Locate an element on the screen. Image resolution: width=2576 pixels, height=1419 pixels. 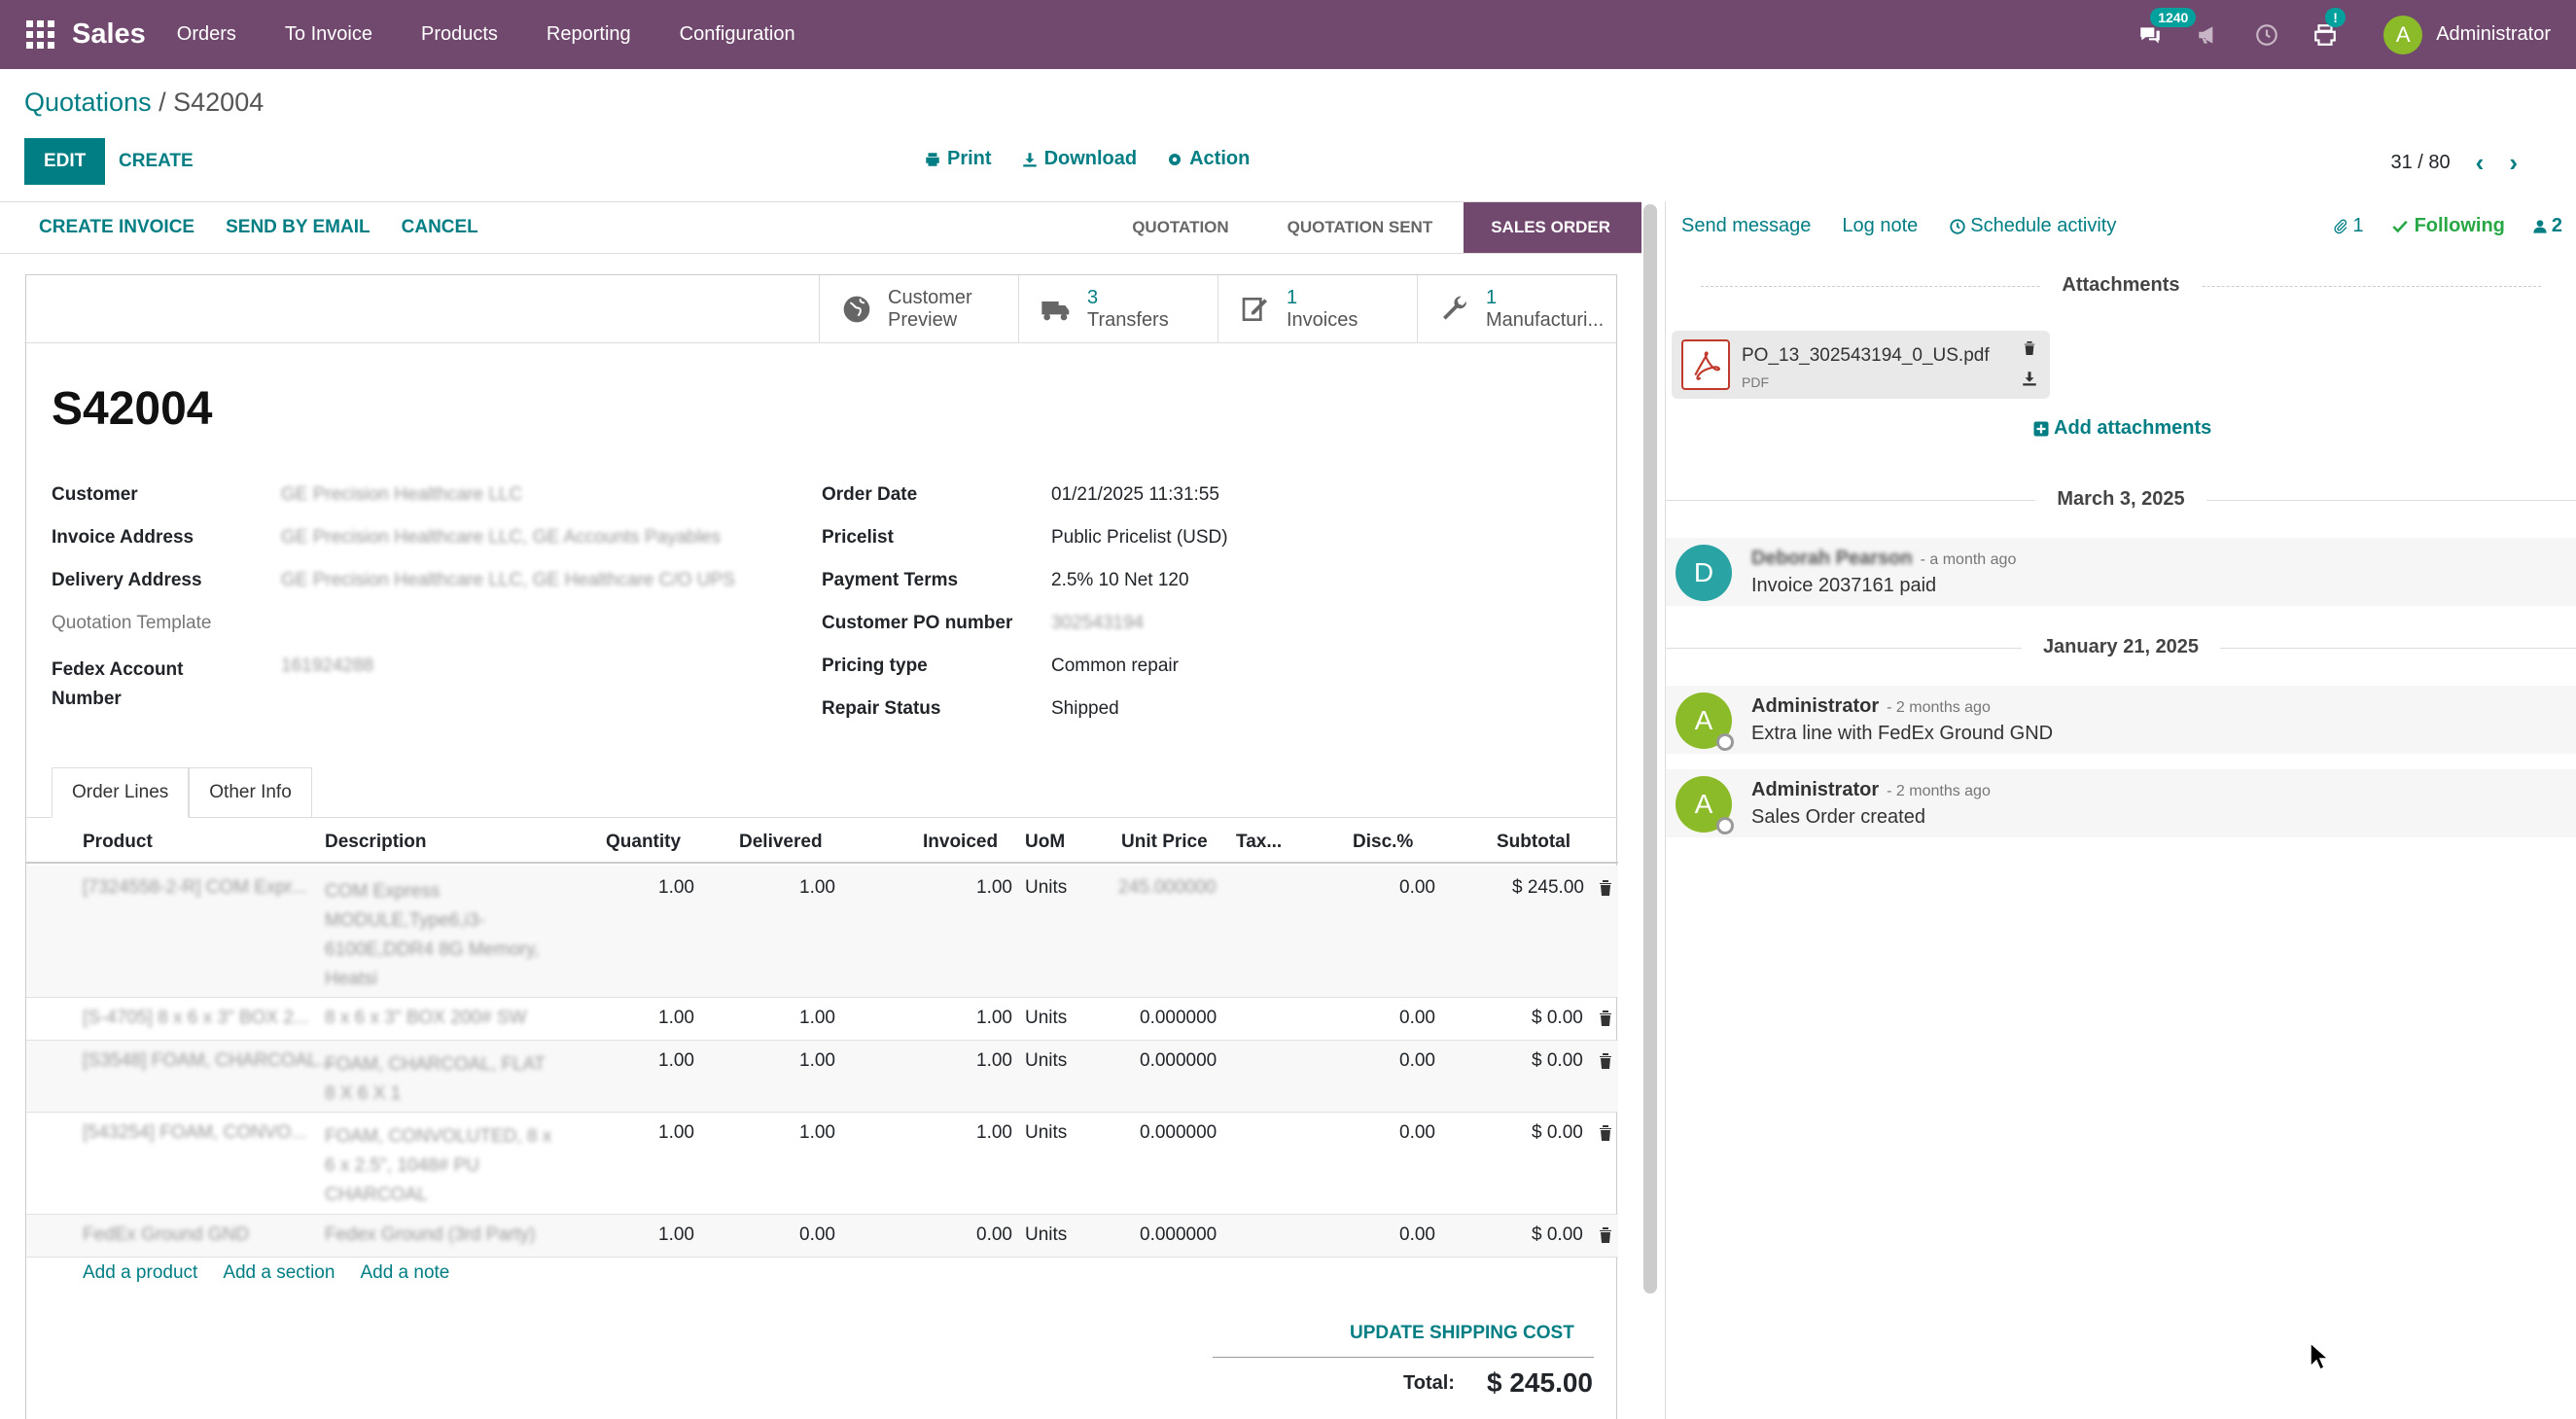
app-name: Sales is located at coordinates (109, 34).